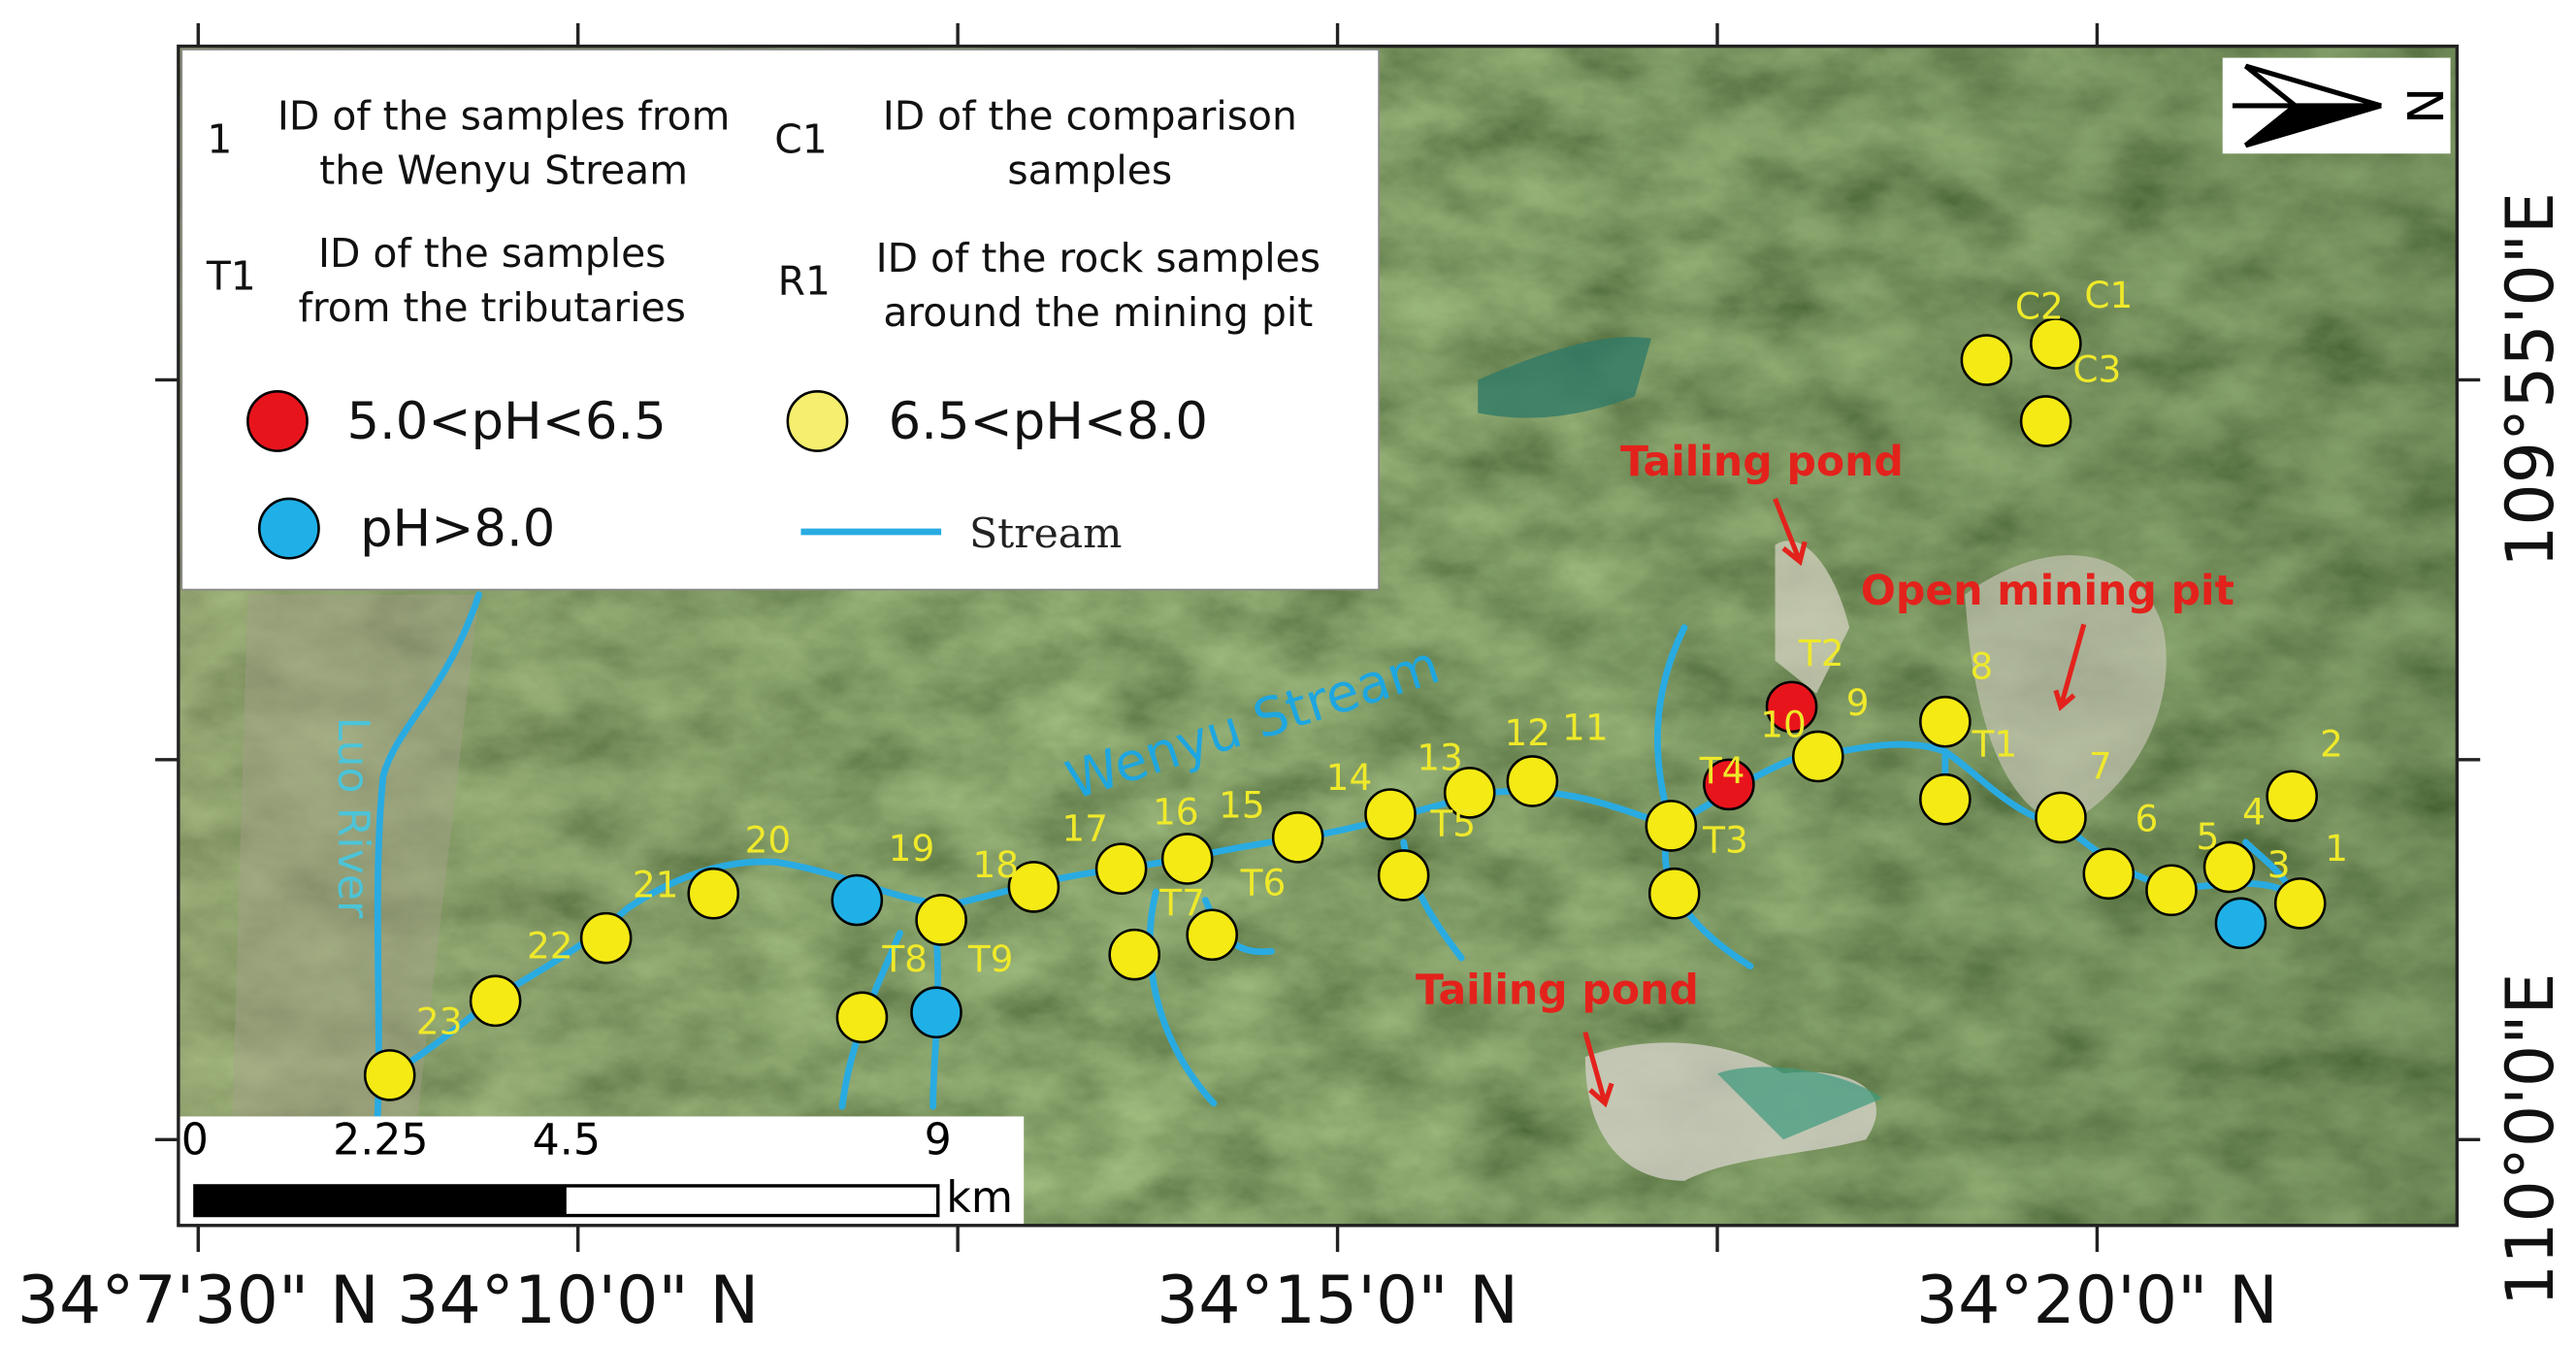 This screenshot has height=1346, width=2576. I want to click on scale-label: 0, so click(195, 1140).